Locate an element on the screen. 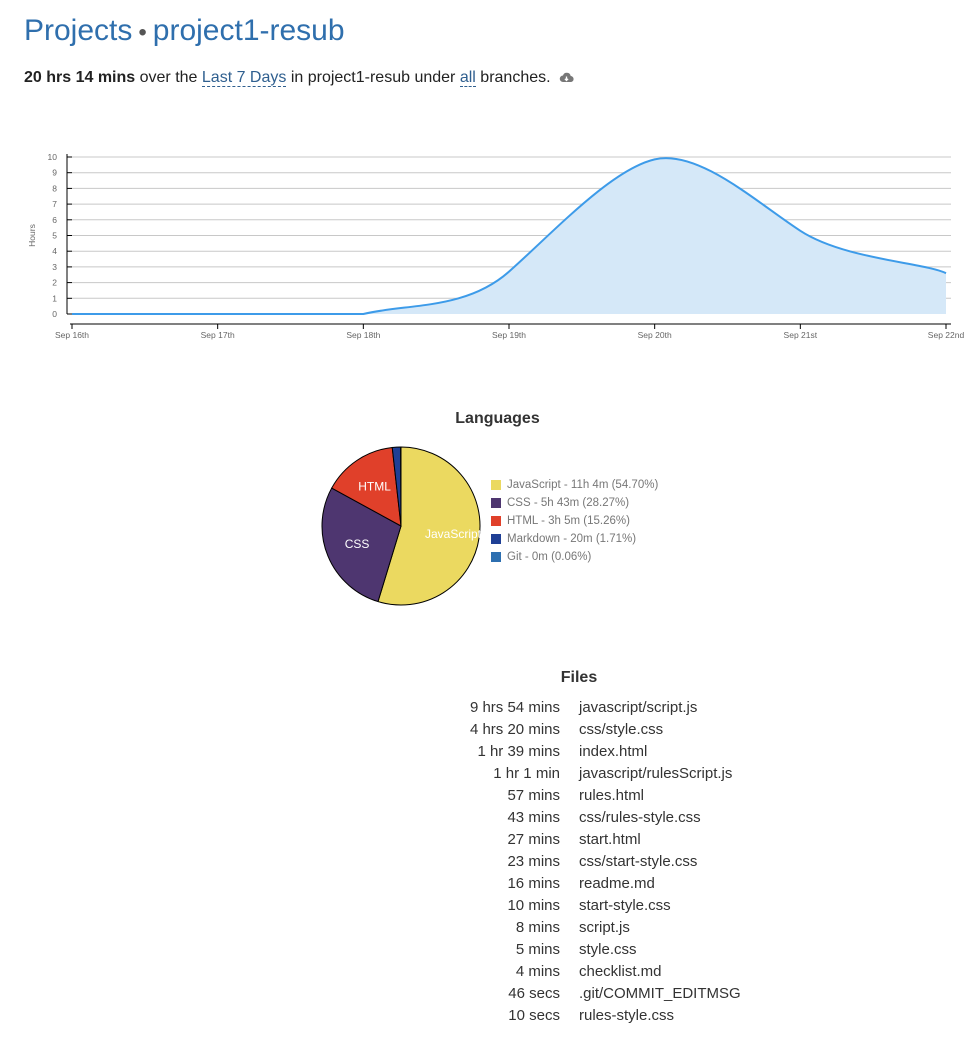 The width and height of the screenshot is (971, 1043). y-tick-label: 6 is located at coordinates (54, 220).